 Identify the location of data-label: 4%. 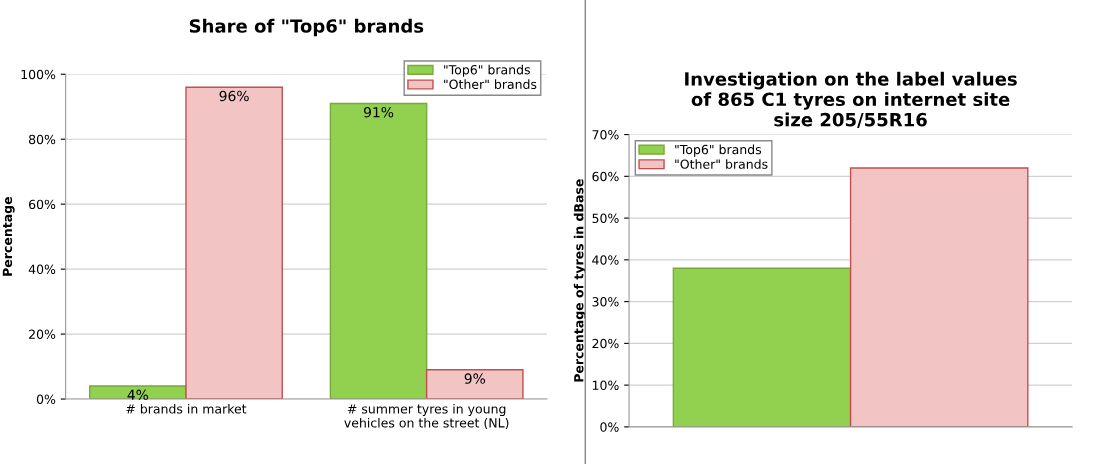
(138, 395).